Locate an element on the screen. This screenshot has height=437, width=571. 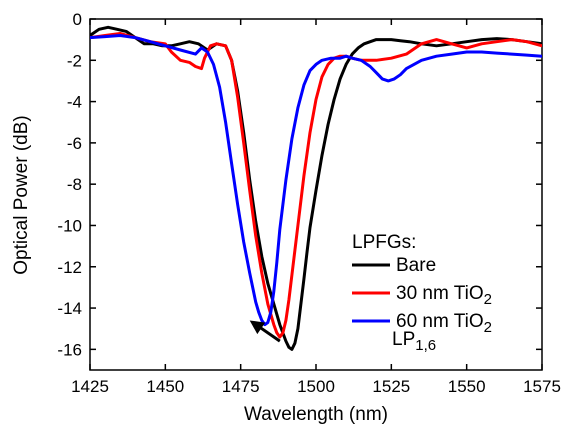
y-tick-label: -2 is located at coordinates (74, 60).